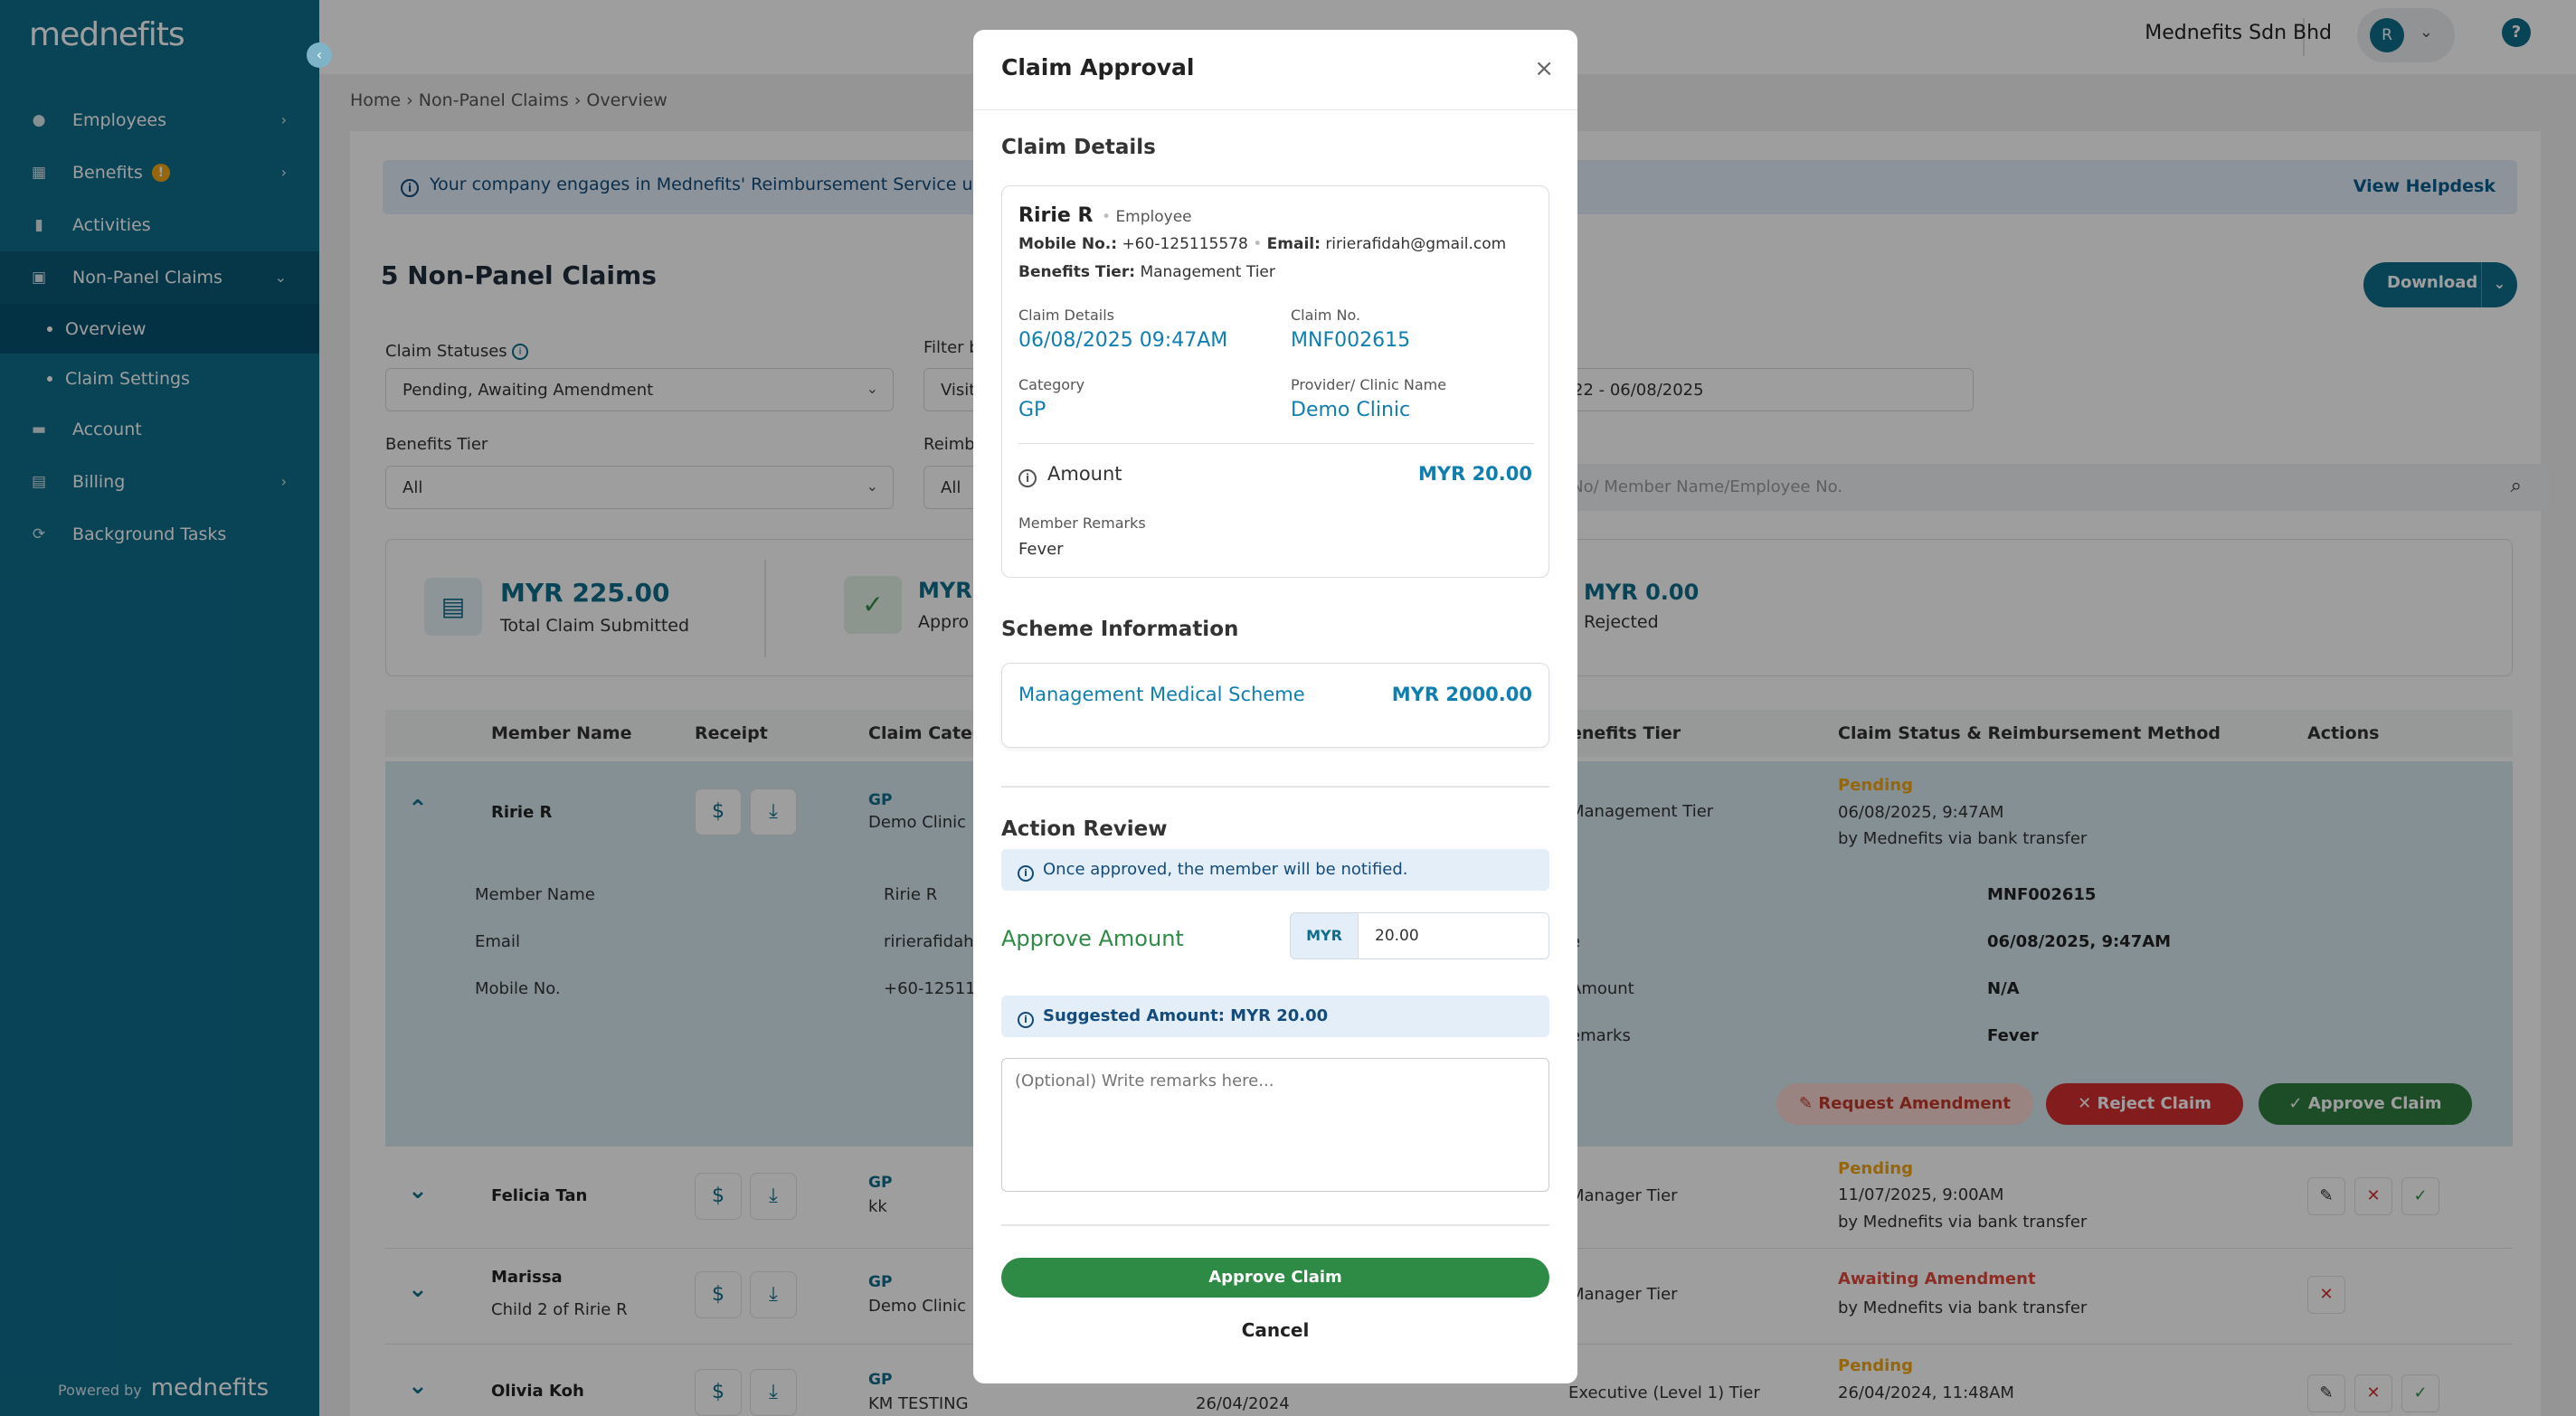 The height and width of the screenshot is (1416, 2576). I want to click on select-value: All, so click(951, 487).